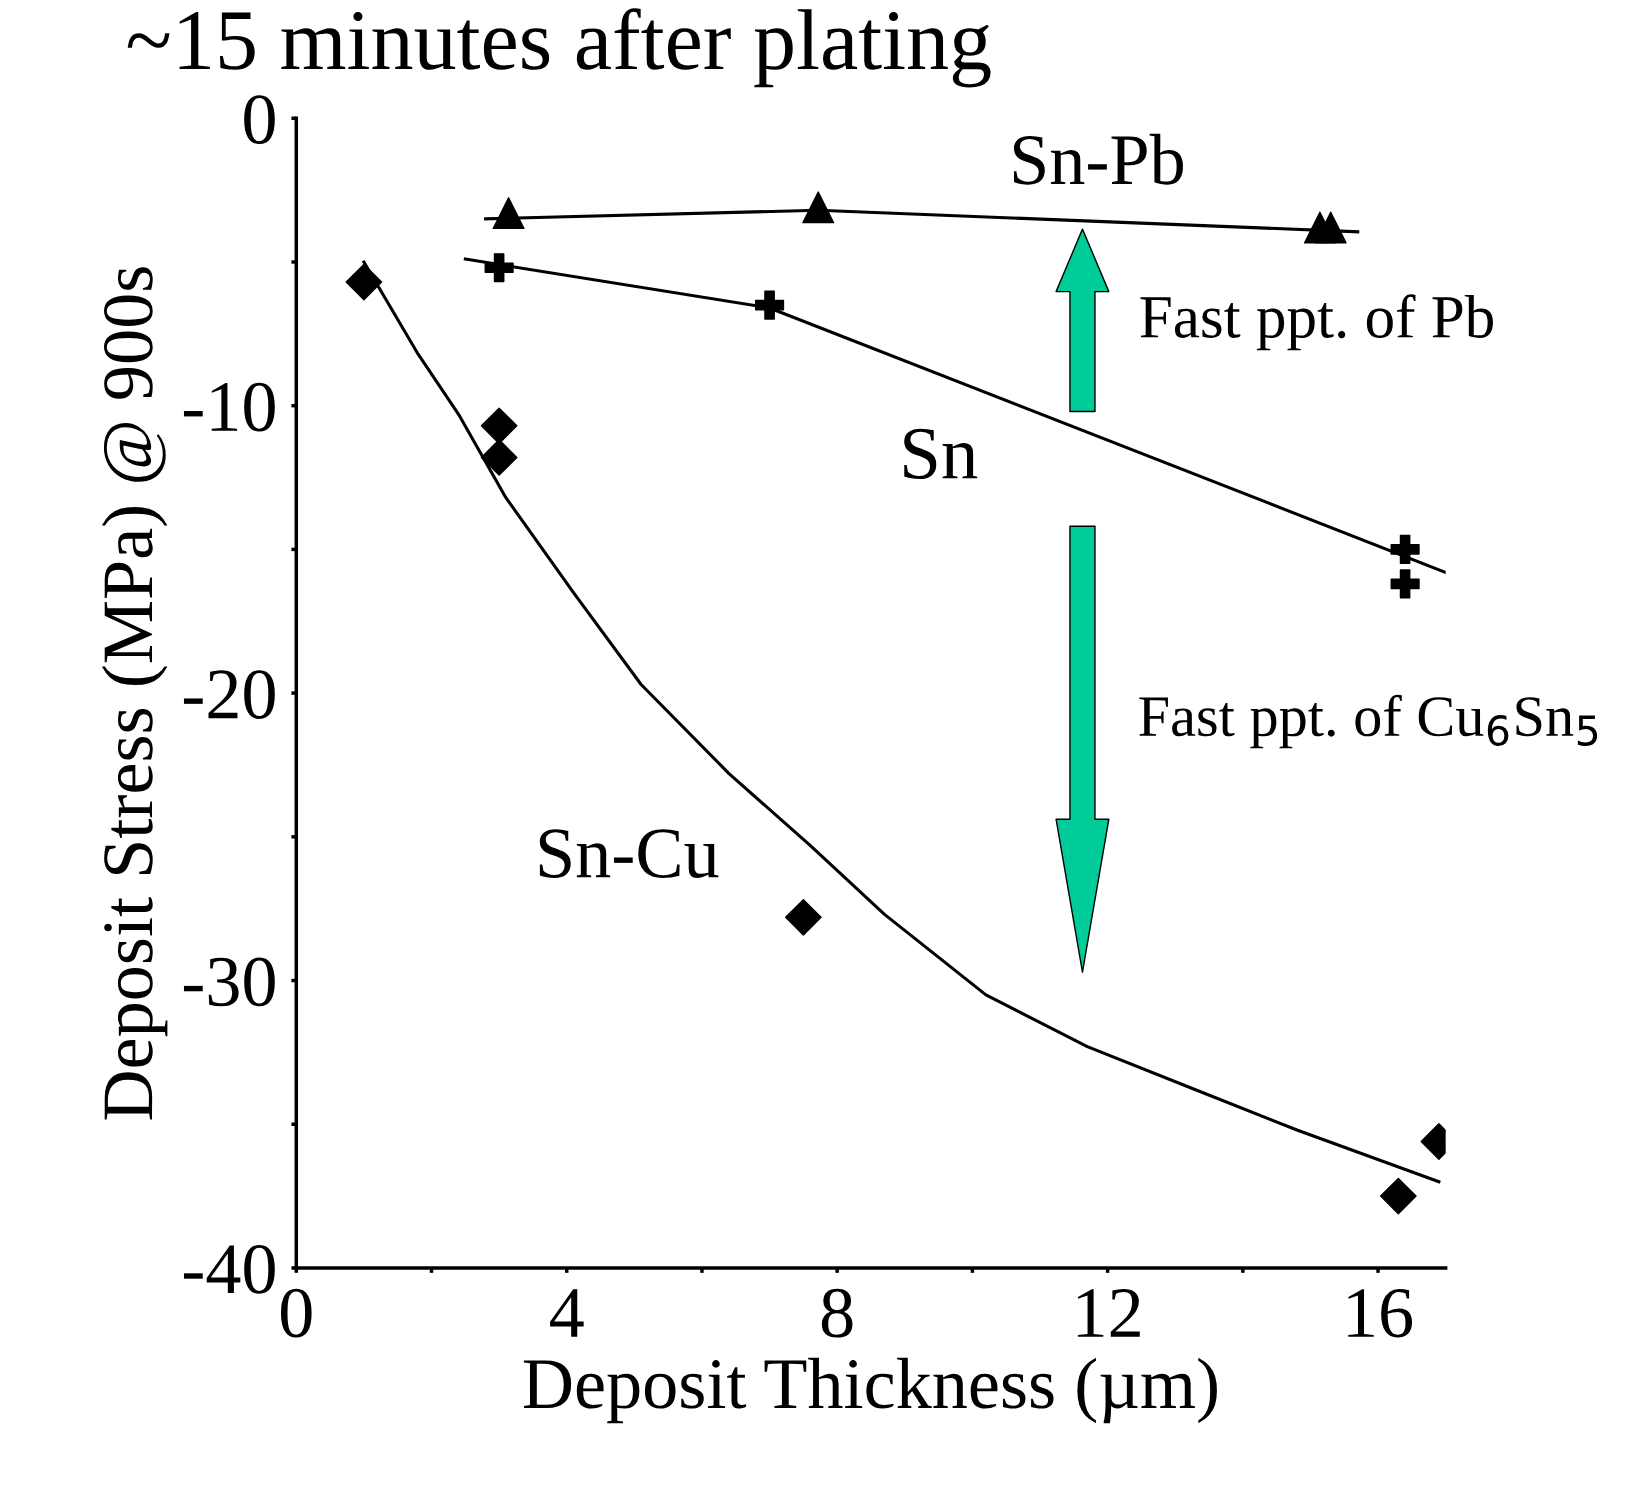  What do you see at coordinates (1380, 1313) in the screenshot?
I see `x-tick-label: 16` at bounding box center [1380, 1313].